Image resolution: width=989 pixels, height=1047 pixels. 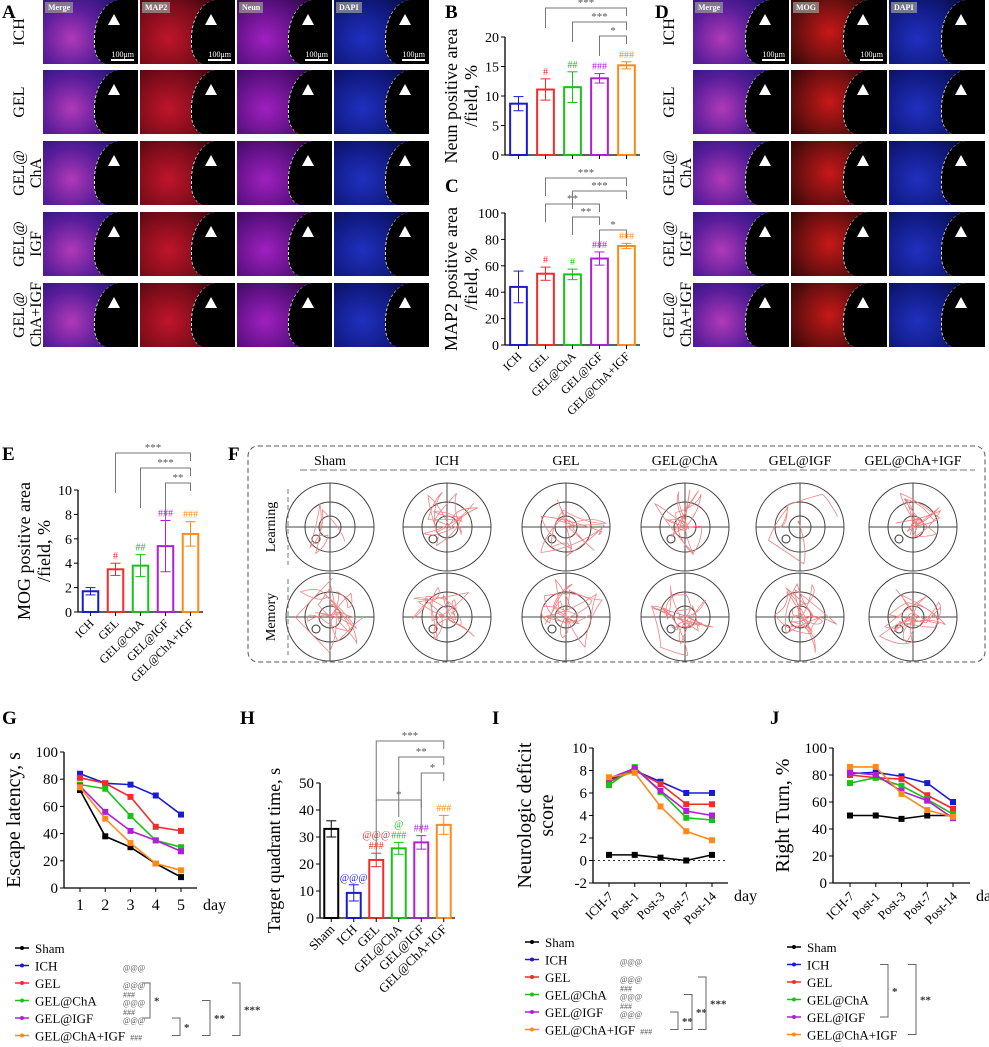 What do you see at coordinates (838, 1000) in the screenshot?
I see `legend-label: GEL@ChA` at bounding box center [838, 1000].